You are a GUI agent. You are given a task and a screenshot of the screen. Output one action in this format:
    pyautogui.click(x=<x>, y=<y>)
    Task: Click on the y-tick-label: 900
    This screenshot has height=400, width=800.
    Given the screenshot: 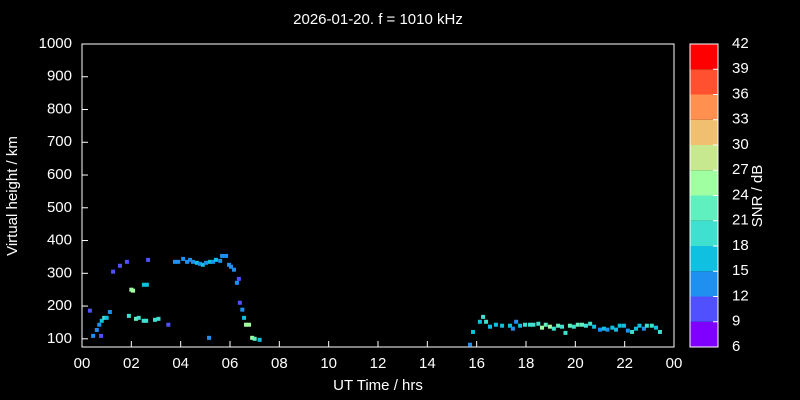 What is the action you would take?
    pyautogui.click(x=59, y=76)
    